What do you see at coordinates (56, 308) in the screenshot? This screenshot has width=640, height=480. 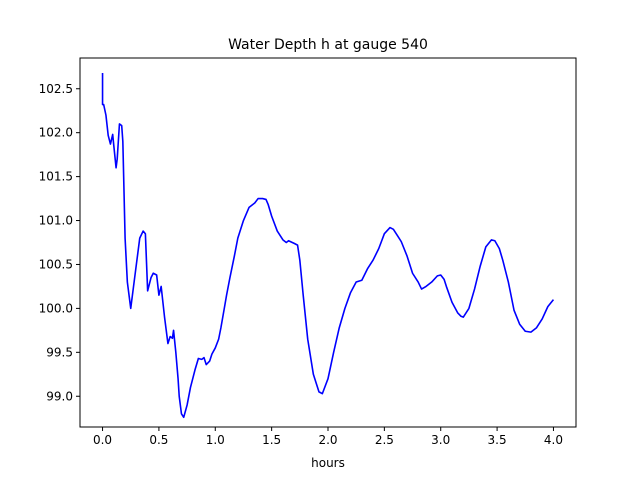 I see `y-tick-label: 100.0` at bounding box center [56, 308].